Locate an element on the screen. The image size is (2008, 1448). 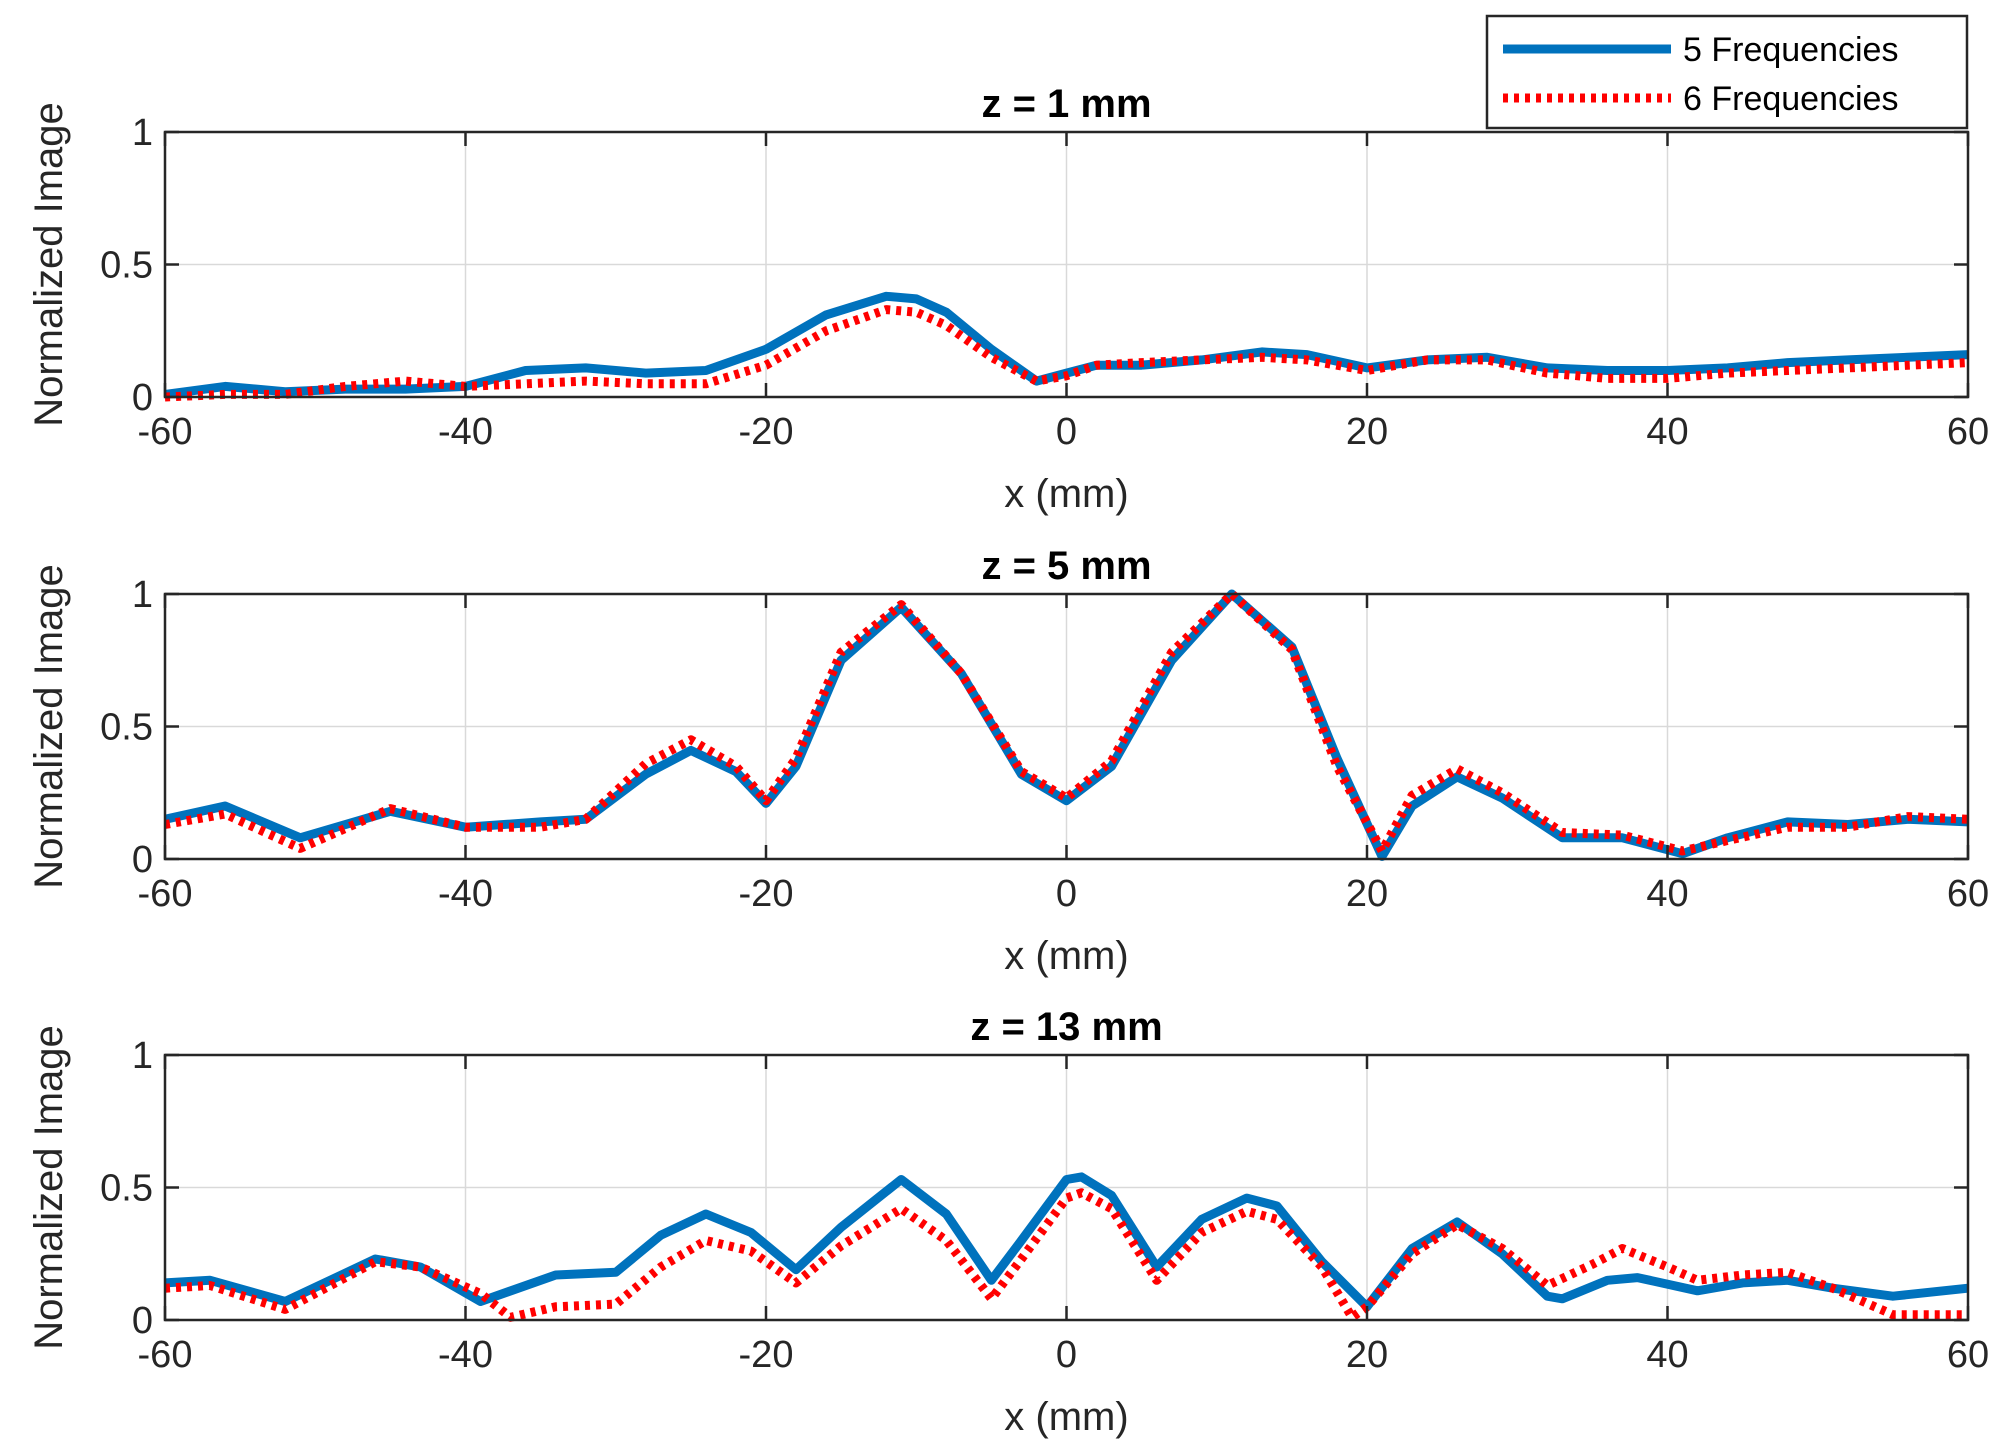
plot-title: z = 1 mm is located at coordinates (1066, 104).